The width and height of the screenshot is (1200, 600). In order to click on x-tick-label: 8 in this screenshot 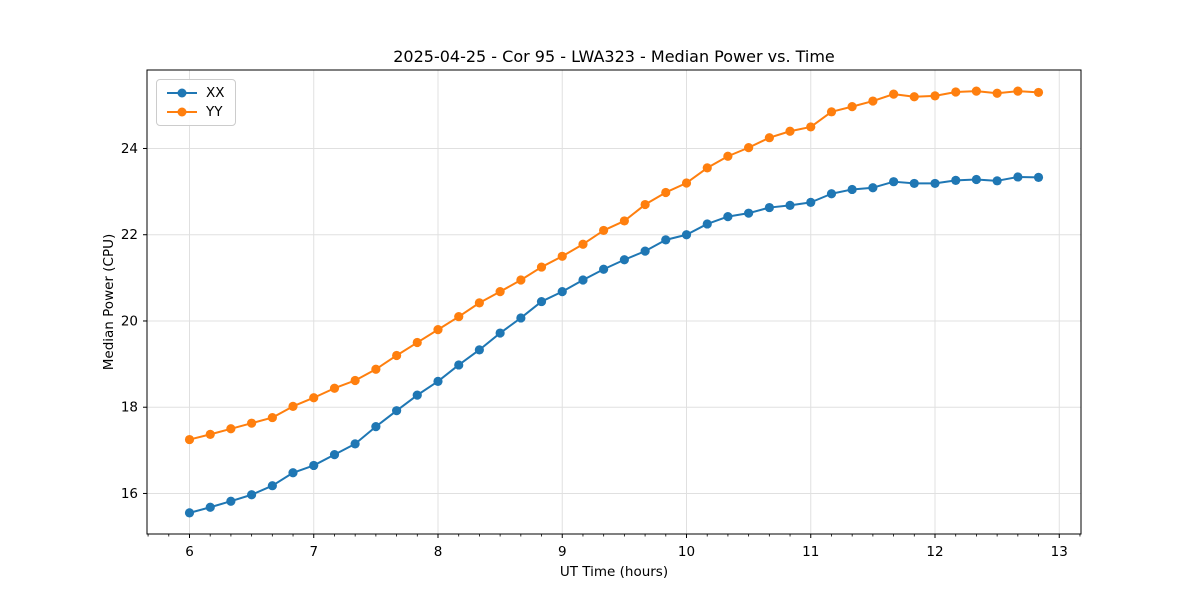, I will do `click(438, 552)`.